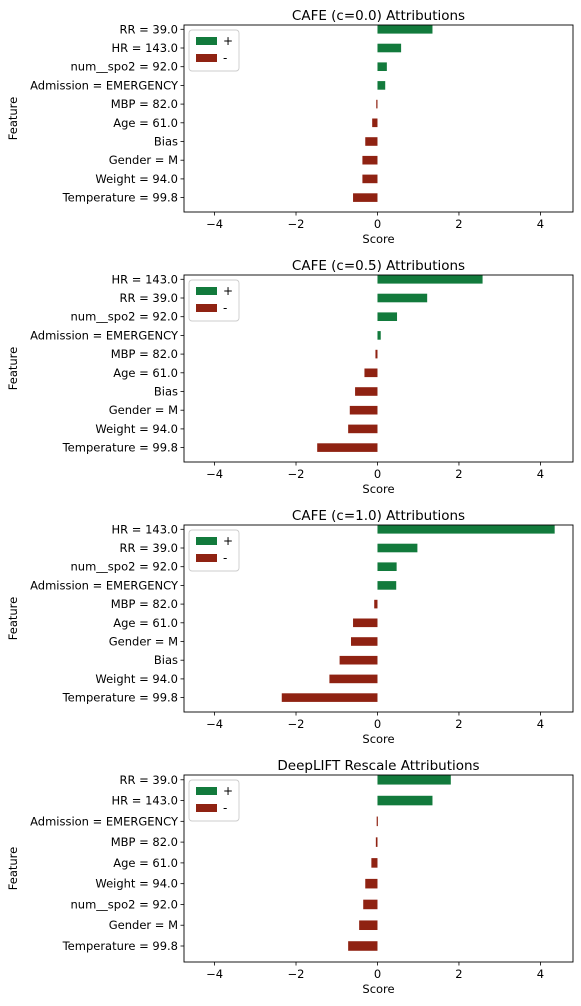 The width and height of the screenshot is (581, 1006). I want to click on chart-title: DeepLIFT Rescale Attributions, so click(378, 766).